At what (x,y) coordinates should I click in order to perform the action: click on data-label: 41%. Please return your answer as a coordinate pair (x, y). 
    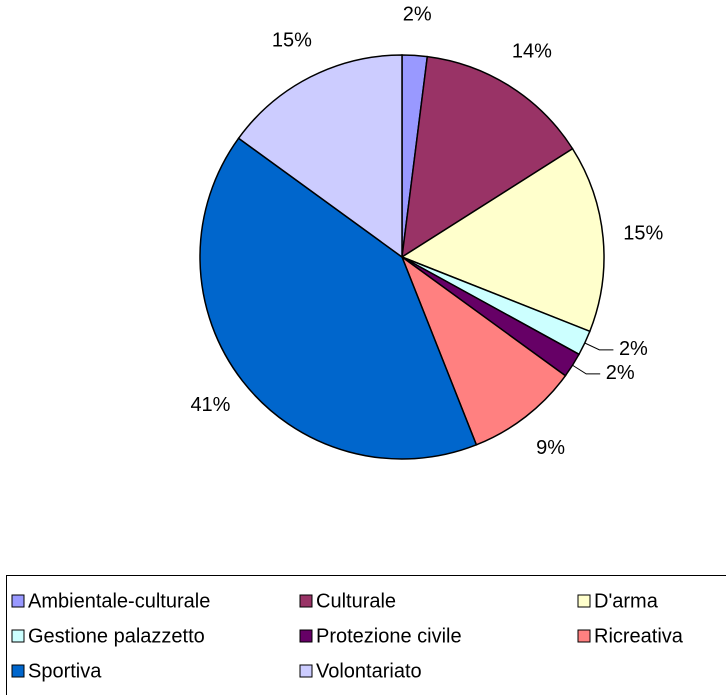
    Looking at the image, I should click on (210, 405).